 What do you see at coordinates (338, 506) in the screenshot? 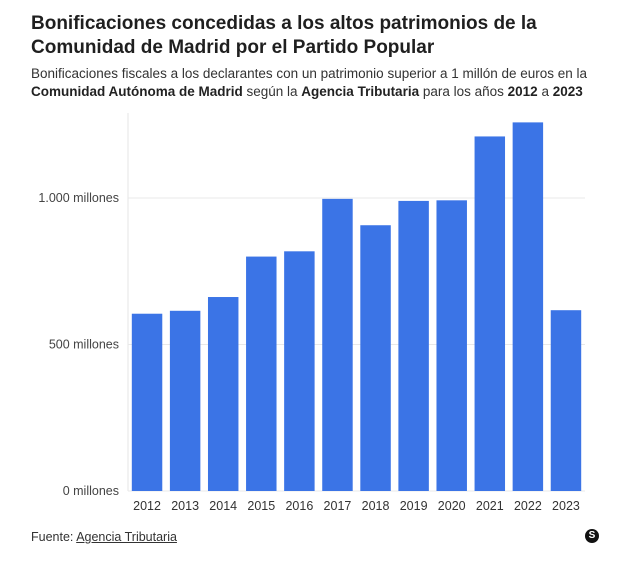
I see `x-tick-label: 2017` at bounding box center [338, 506].